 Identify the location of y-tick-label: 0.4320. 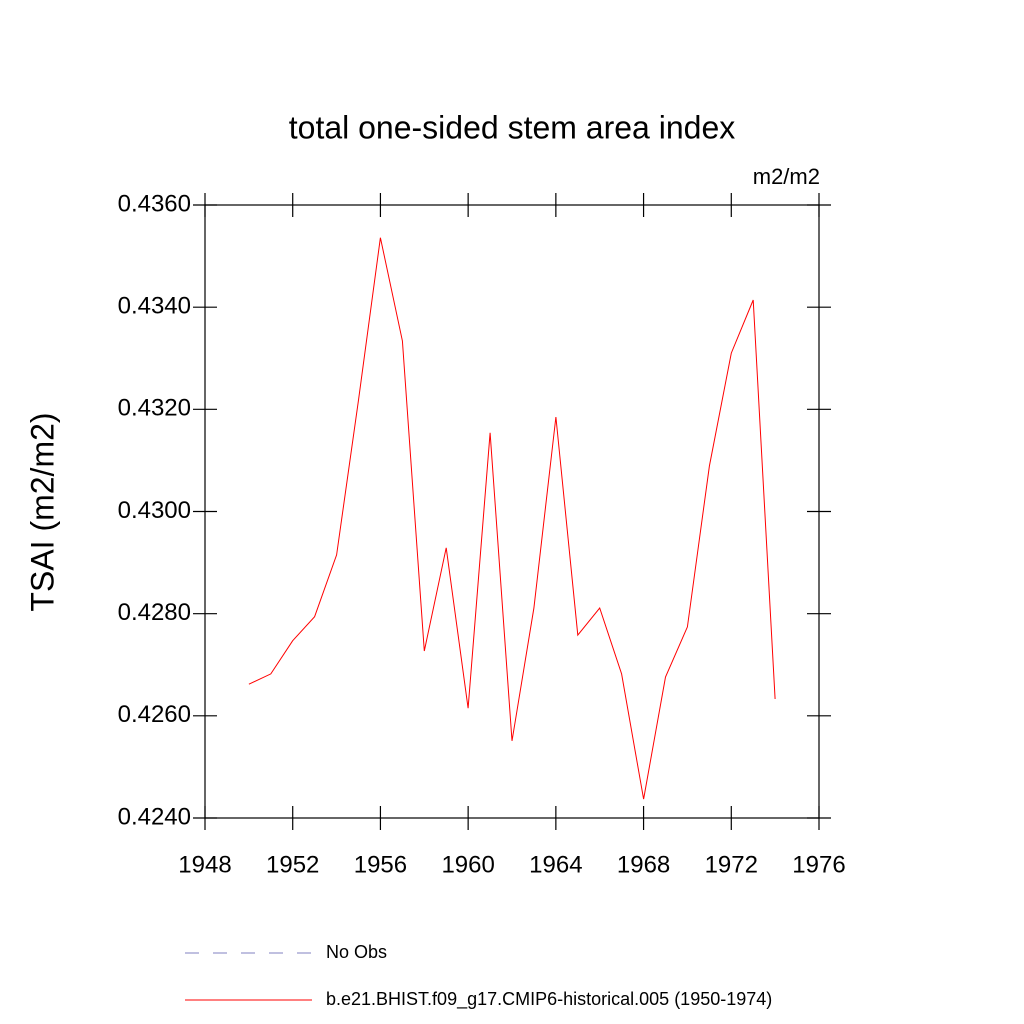
(154, 408).